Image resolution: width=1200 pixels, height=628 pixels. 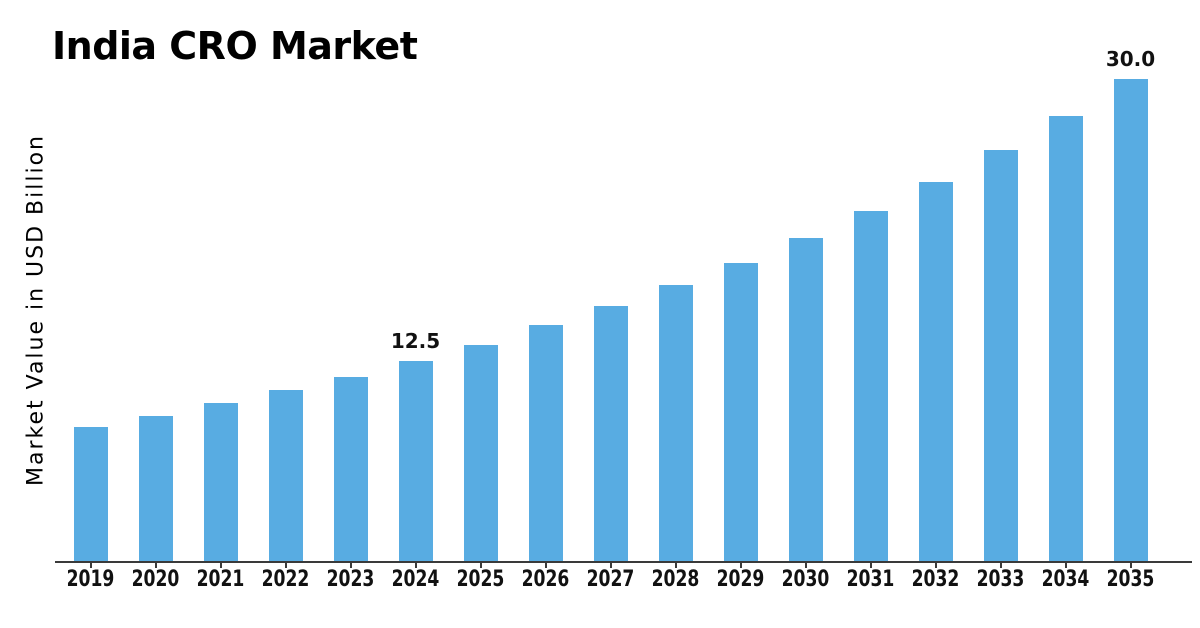 I want to click on bar-2031, so click(x=870, y=386).